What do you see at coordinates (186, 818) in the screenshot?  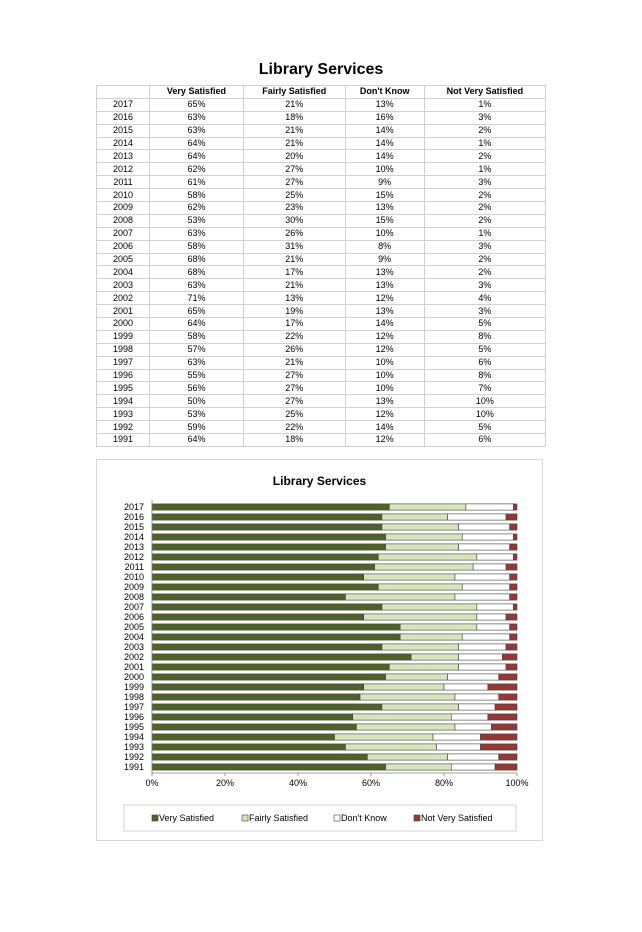 I see `legend-label: Very Satisfied` at bounding box center [186, 818].